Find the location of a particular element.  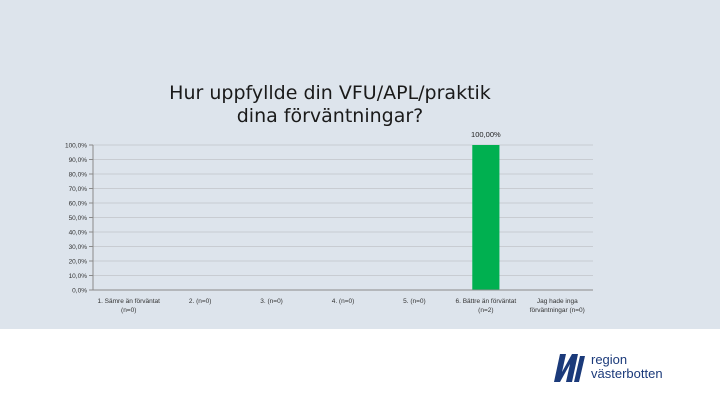

logo-line-1: region is located at coordinates (609, 359).